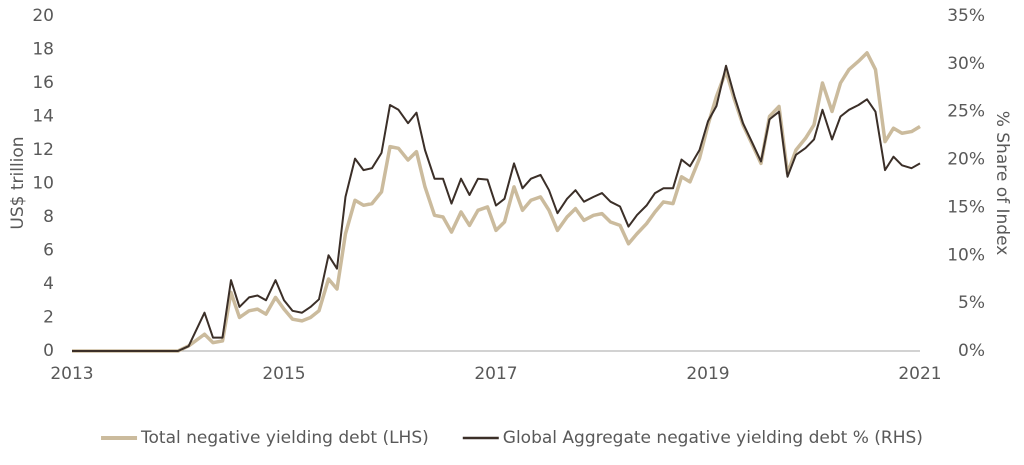  What do you see at coordinates (966, 112) in the screenshot?
I see `y2-tick-label: 25%` at bounding box center [966, 112].